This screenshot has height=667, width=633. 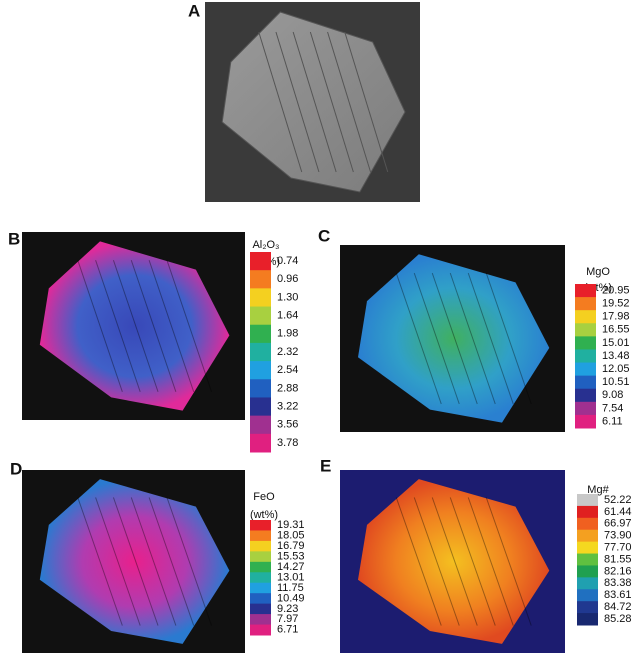 What do you see at coordinates (616, 356) in the screenshot?
I see `legend-label: 13.48` at bounding box center [616, 356].